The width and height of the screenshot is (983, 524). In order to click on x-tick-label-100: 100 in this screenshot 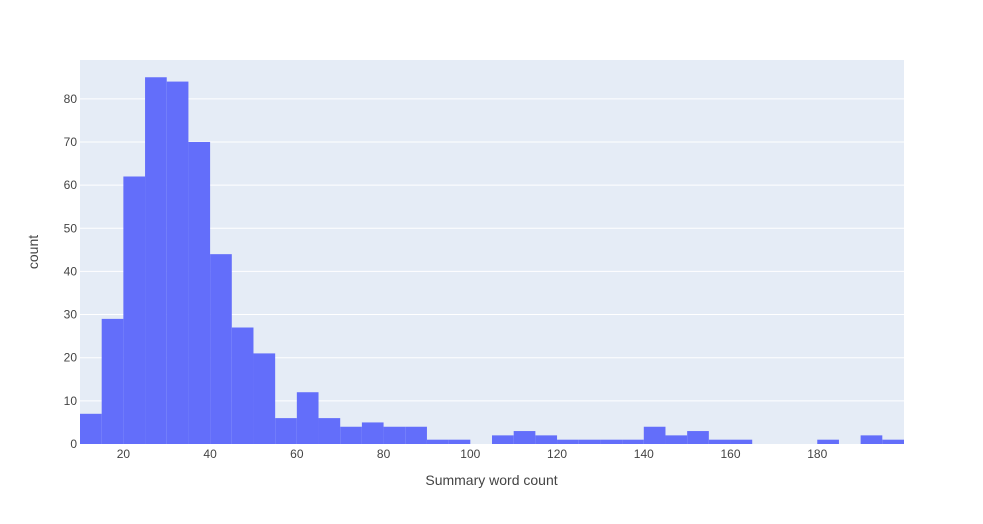, I will do `click(470, 454)`.